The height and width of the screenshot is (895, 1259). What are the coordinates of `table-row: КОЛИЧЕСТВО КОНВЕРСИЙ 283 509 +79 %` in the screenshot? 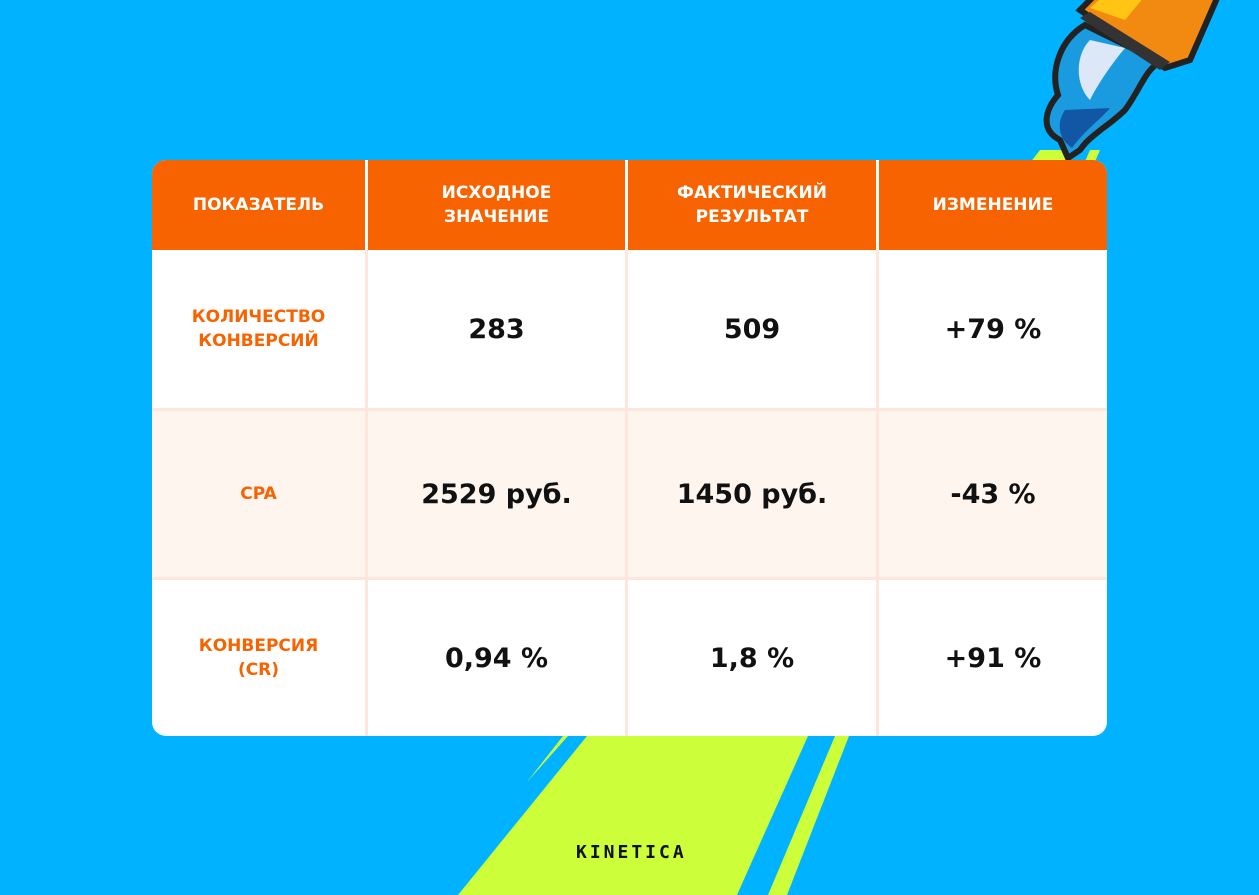 It's located at (629, 330).